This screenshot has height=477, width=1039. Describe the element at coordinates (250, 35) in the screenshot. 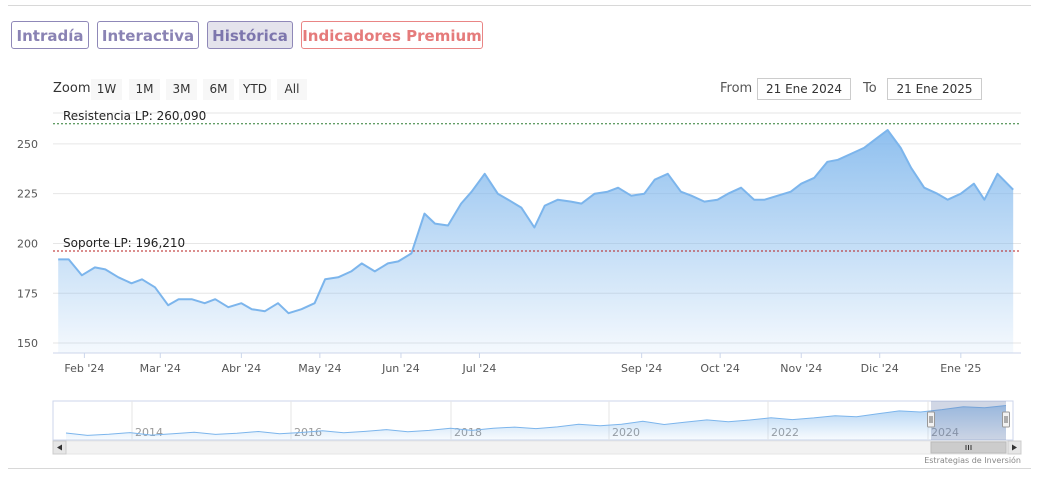

I see `tab-historica: Histórica` at that location.